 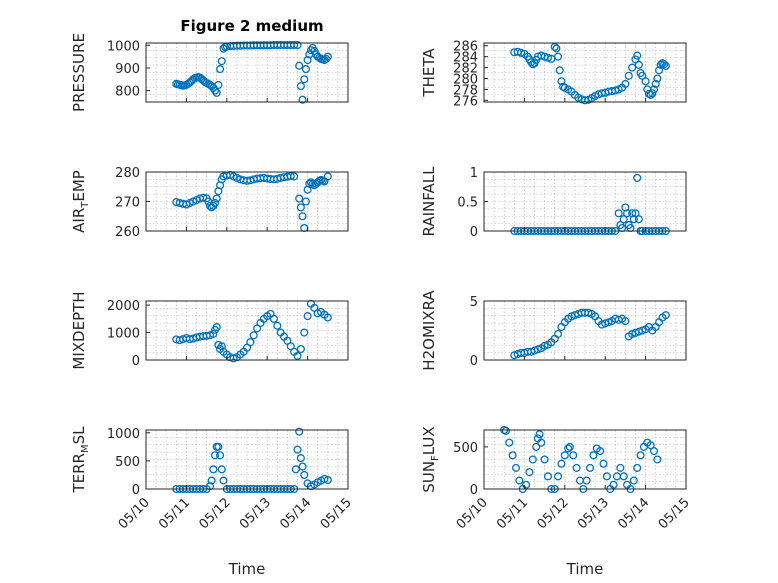 I want to click on y-tick-label: 500, so click(x=127, y=462).